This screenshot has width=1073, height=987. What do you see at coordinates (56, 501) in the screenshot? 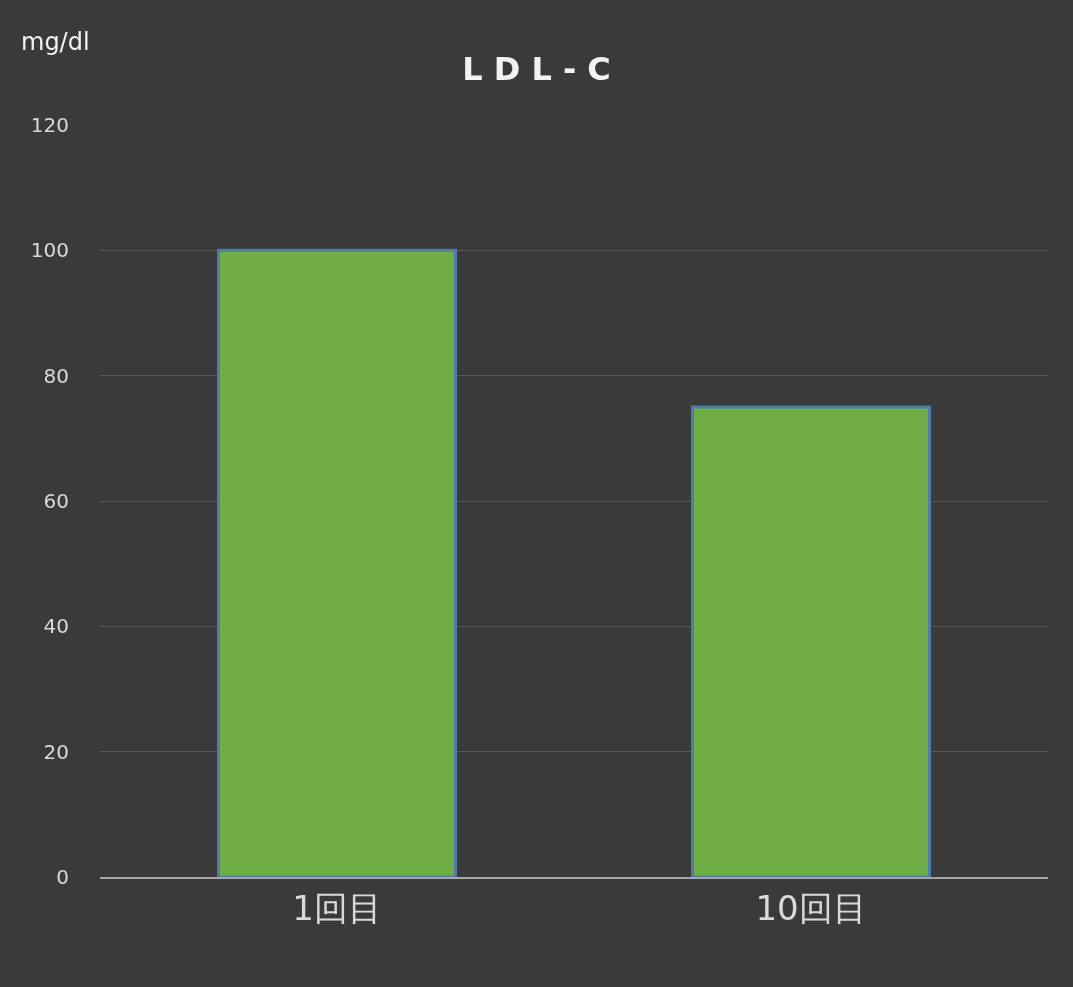
I see `y-tick-label: 60` at bounding box center [56, 501].